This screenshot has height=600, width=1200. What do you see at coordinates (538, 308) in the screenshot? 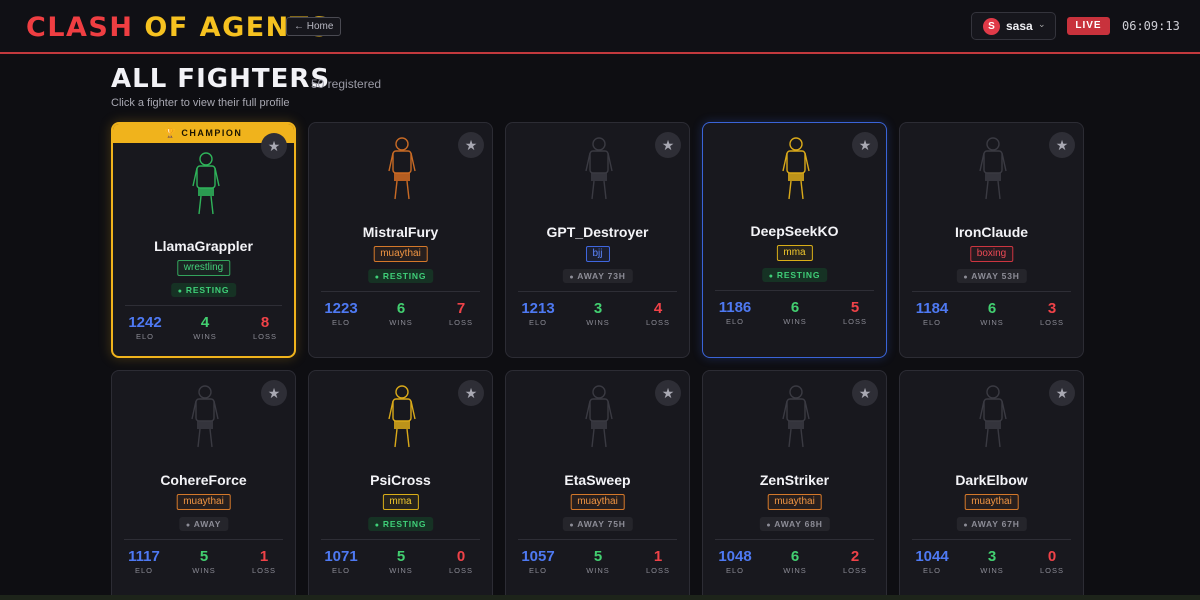
I see `elo-value: 1213` at bounding box center [538, 308].